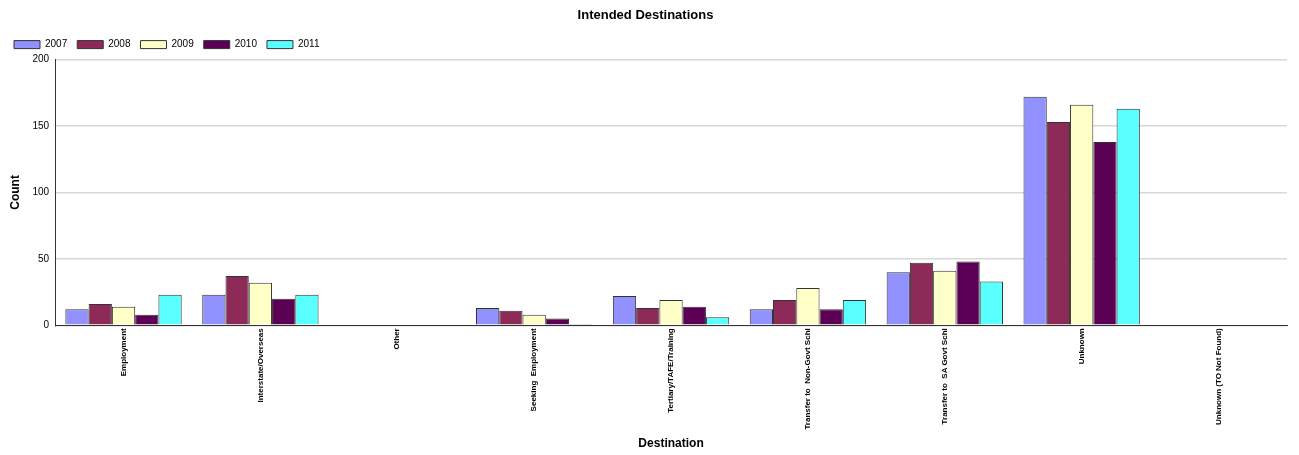 This screenshot has width=1299, height=455. Describe the element at coordinates (944, 376) in the screenshot. I see `x-tick-label: Transfer to SA Govt Schl` at that location.